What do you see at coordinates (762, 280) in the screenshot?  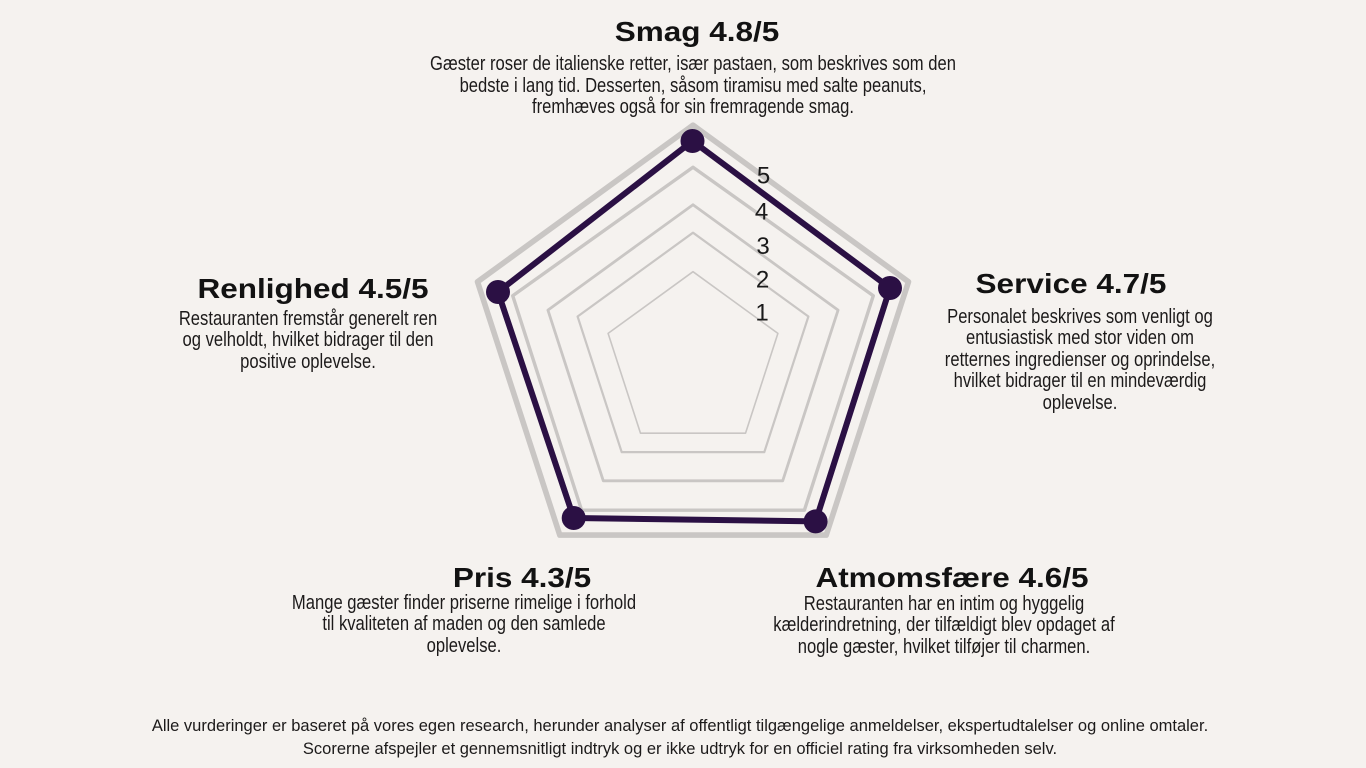 I see `svg-text: 2` at bounding box center [762, 280].